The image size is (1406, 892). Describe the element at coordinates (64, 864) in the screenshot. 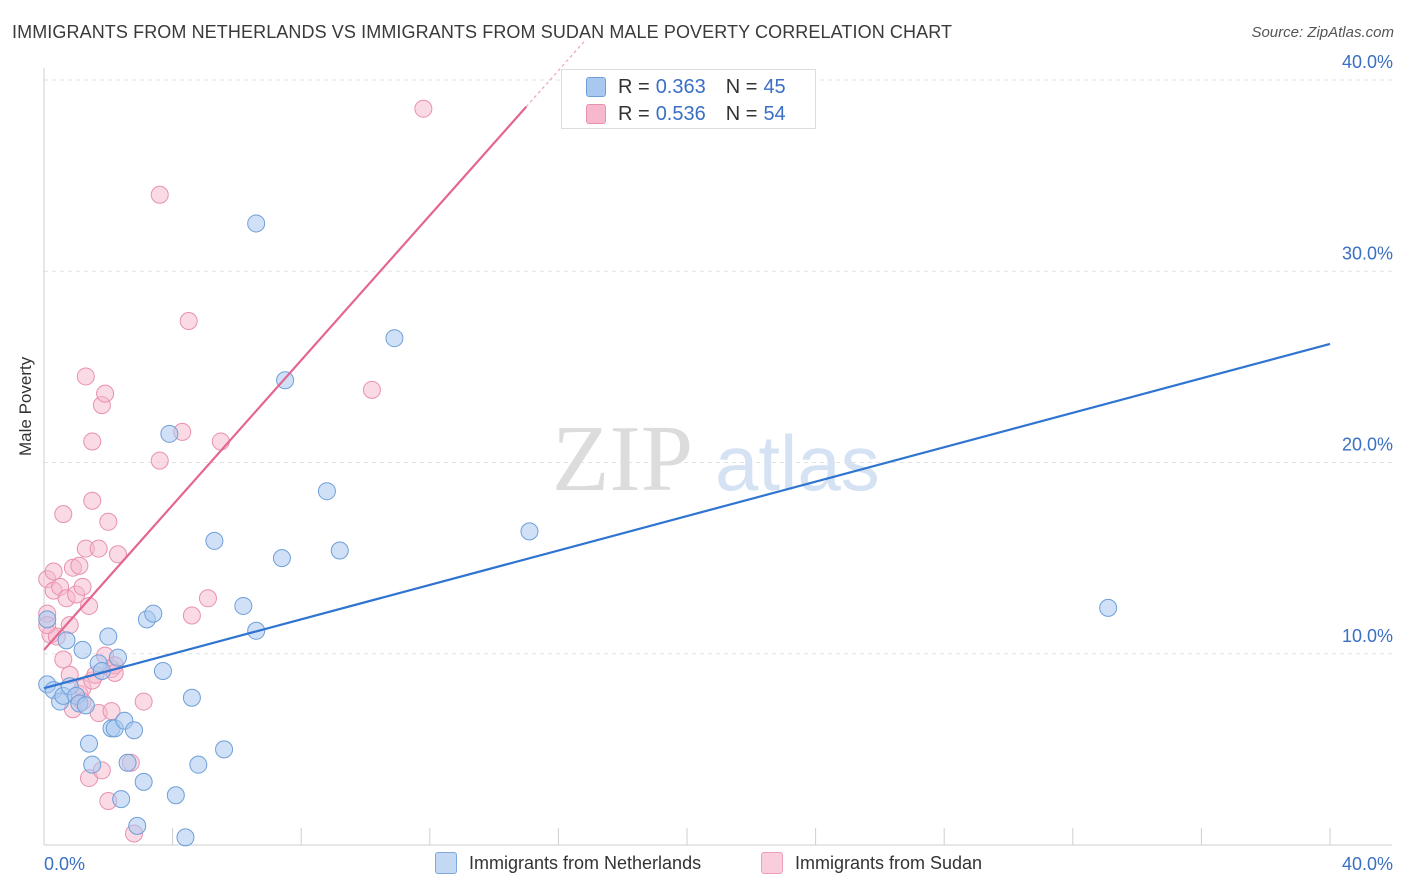

I see `x-tick-label: 0.0%` at that location.